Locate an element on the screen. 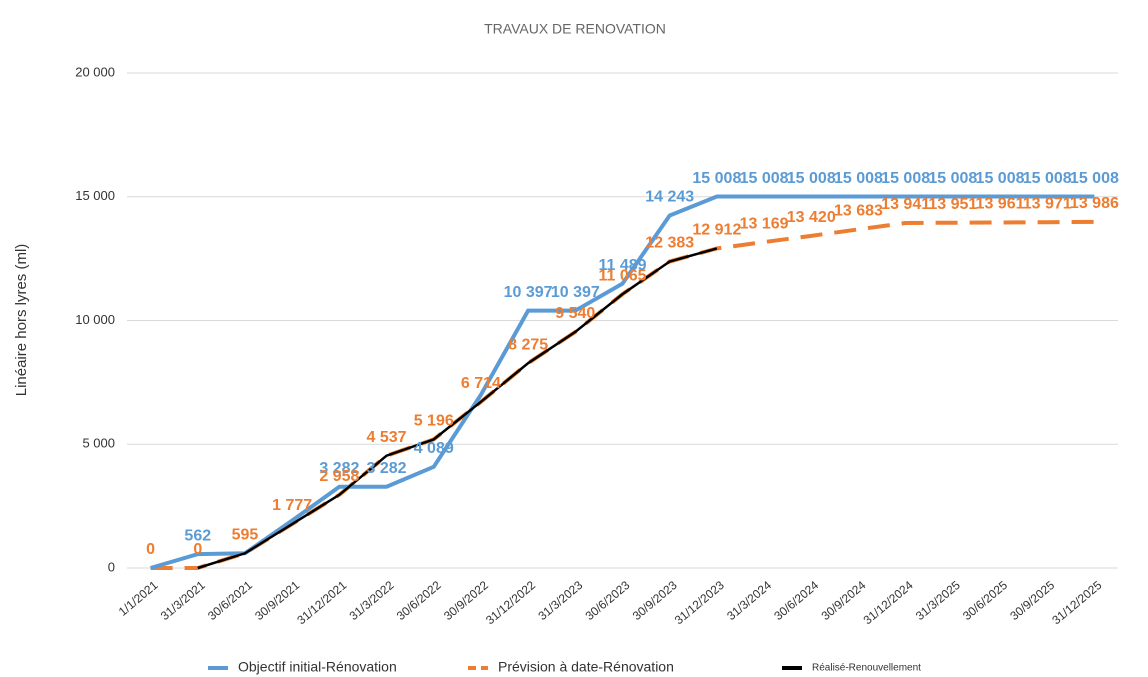  x-tick-label: 30/6/2024 is located at coordinates (796, 600).